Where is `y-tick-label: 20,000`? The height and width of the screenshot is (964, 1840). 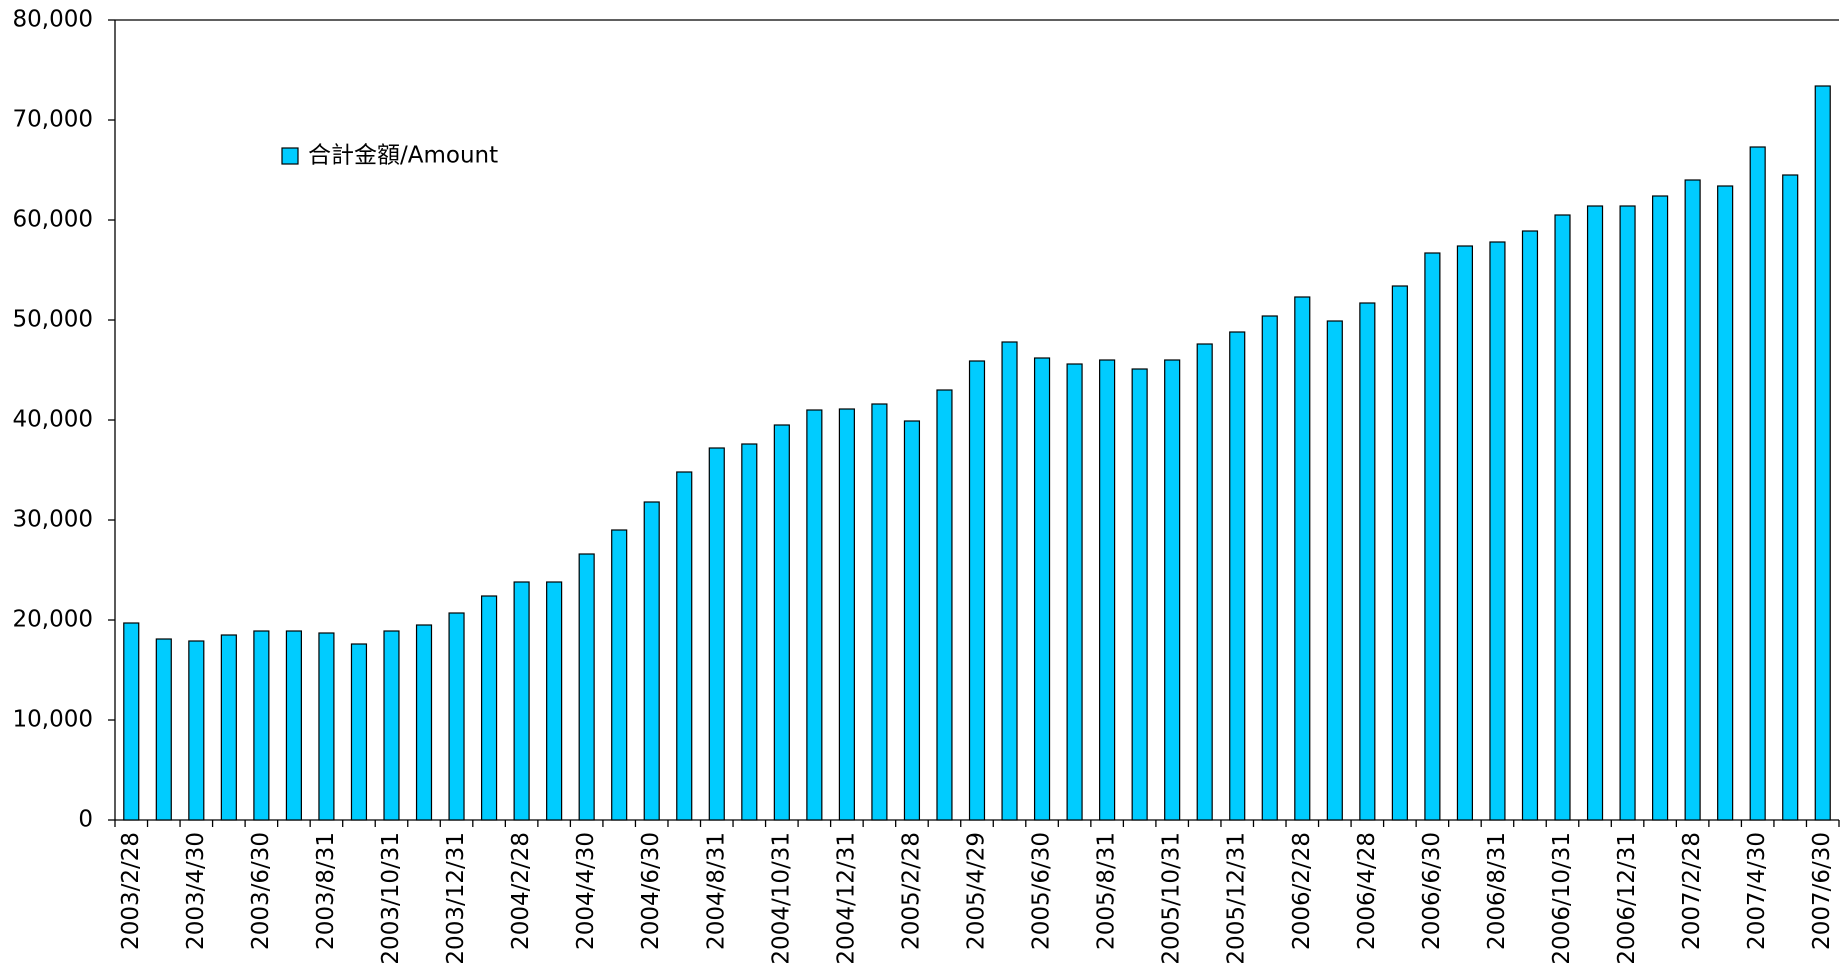
y-tick-label: 20,000 is located at coordinates (53, 620).